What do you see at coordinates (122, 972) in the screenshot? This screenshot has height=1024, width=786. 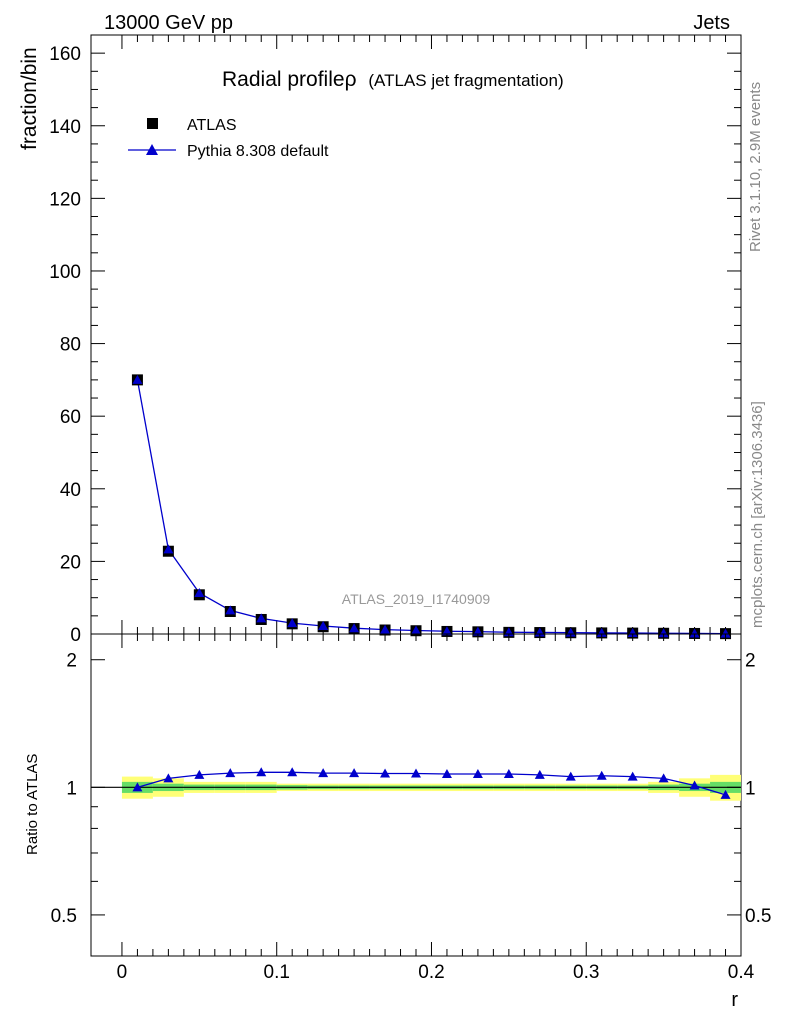 I see `x-tick-label: 0` at bounding box center [122, 972].